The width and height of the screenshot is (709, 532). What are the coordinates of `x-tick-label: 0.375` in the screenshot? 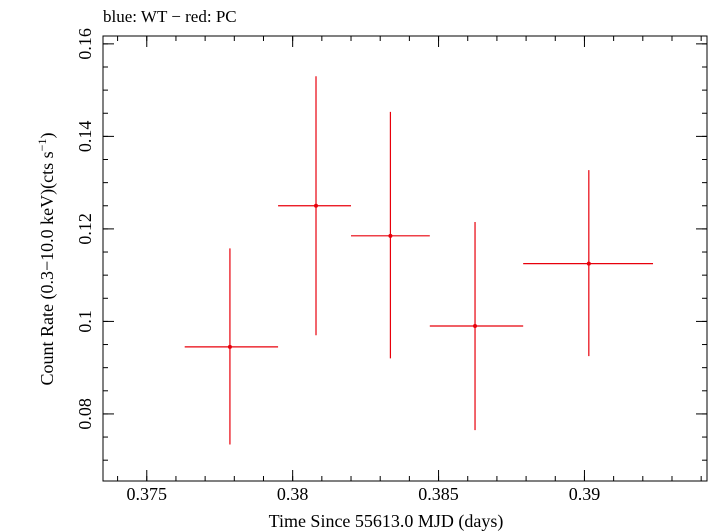 It's located at (147, 494).